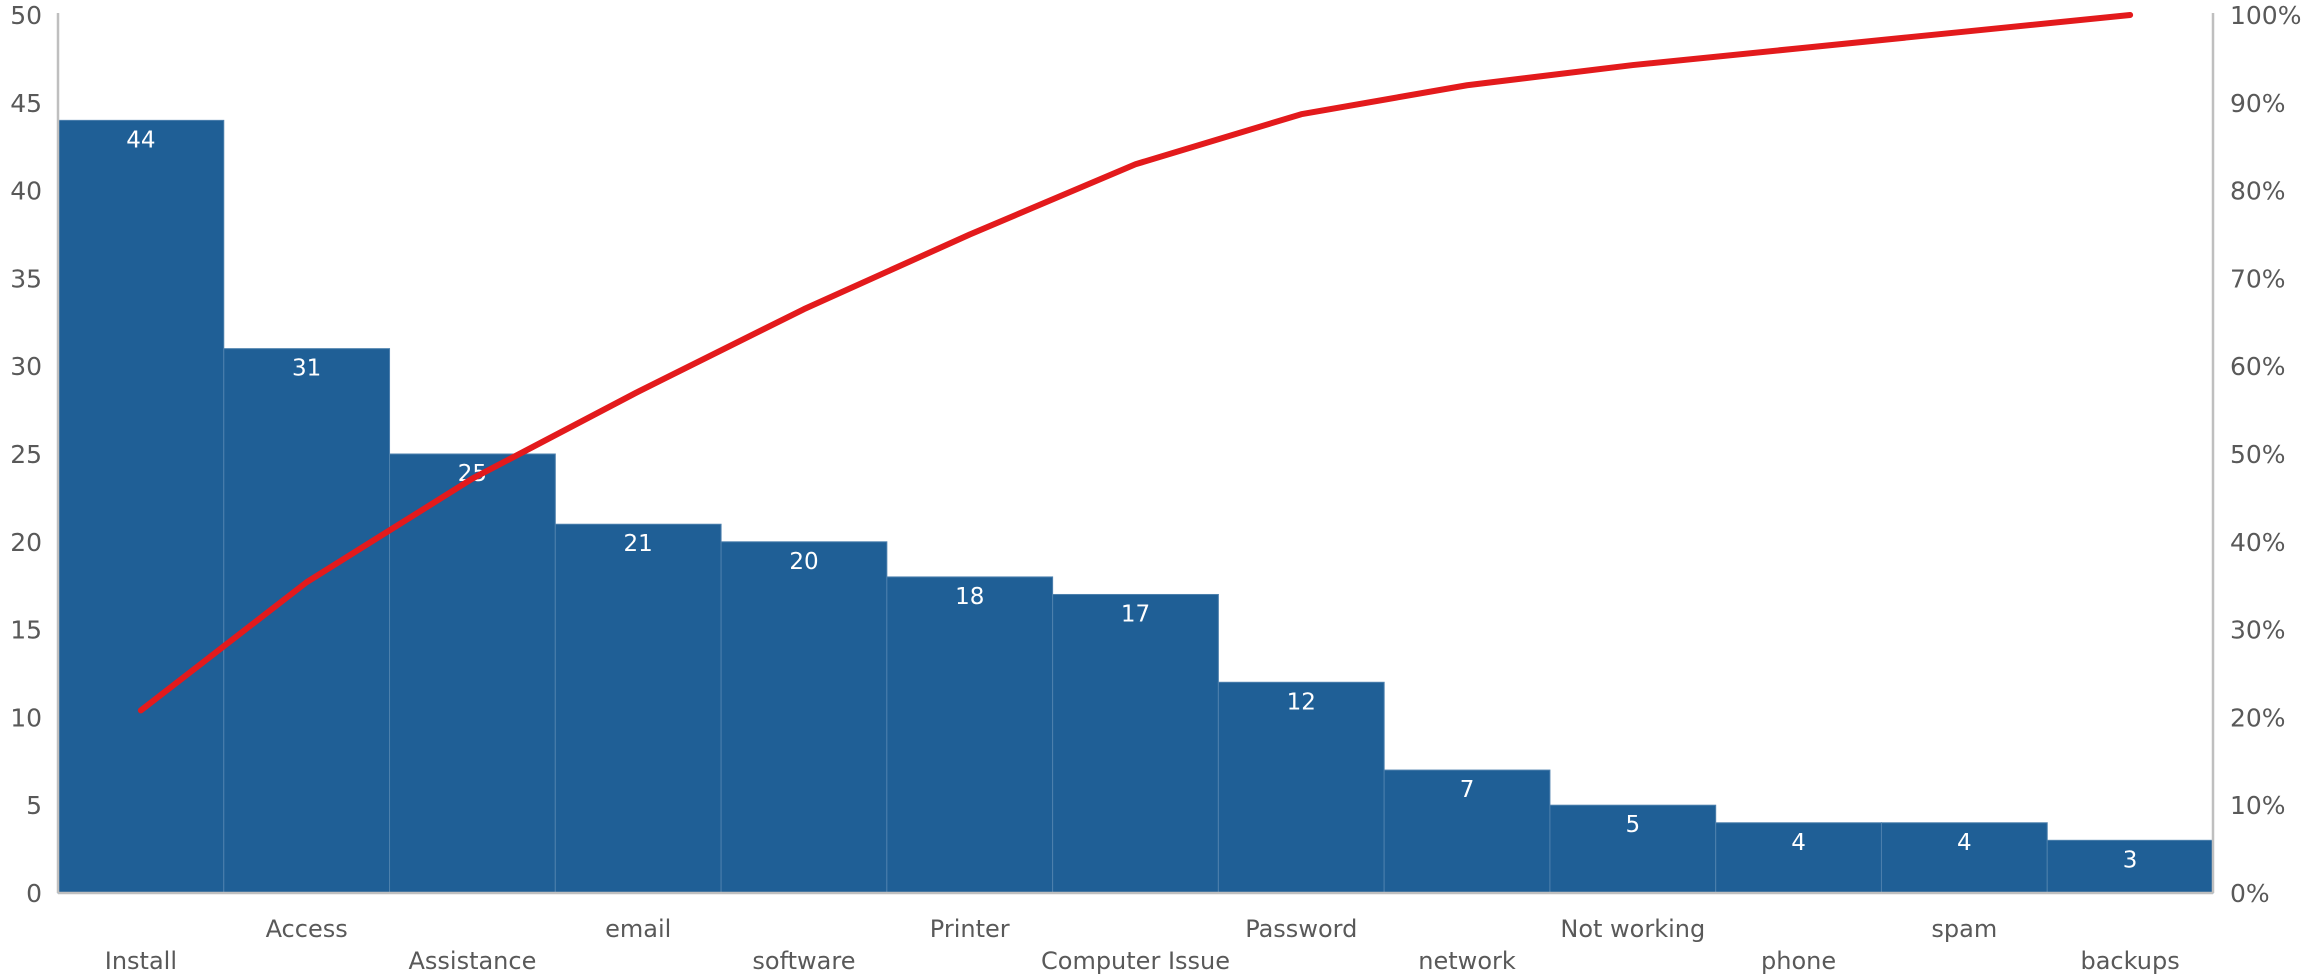 Image resolution: width=2305 pixels, height=980 pixels. Describe the element at coordinates (26, 630) in the screenshot. I see `y-tick-label-3: 15` at that location.